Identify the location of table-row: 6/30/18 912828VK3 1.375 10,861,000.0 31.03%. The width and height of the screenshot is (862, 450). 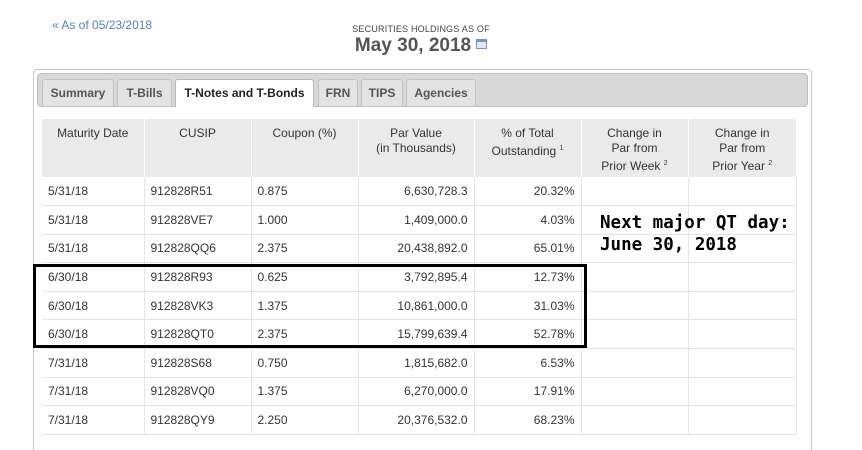
(419, 306).